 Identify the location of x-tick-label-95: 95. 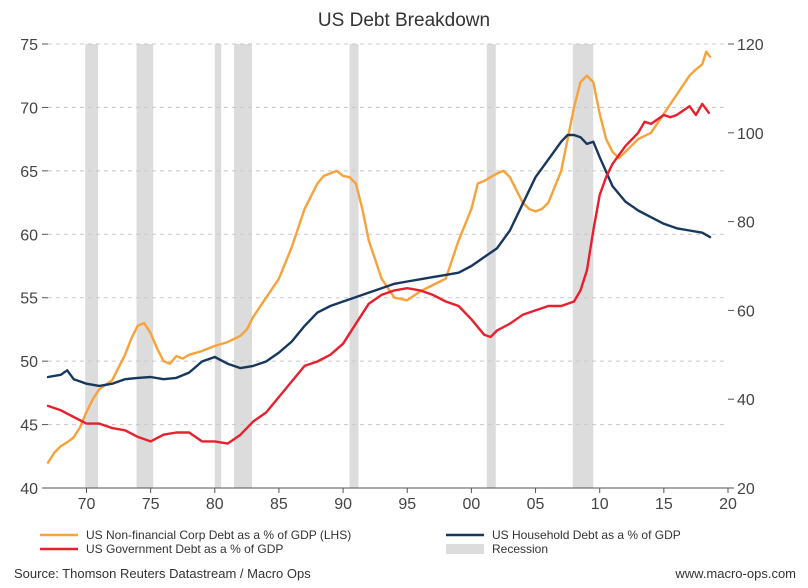
(407, 504).